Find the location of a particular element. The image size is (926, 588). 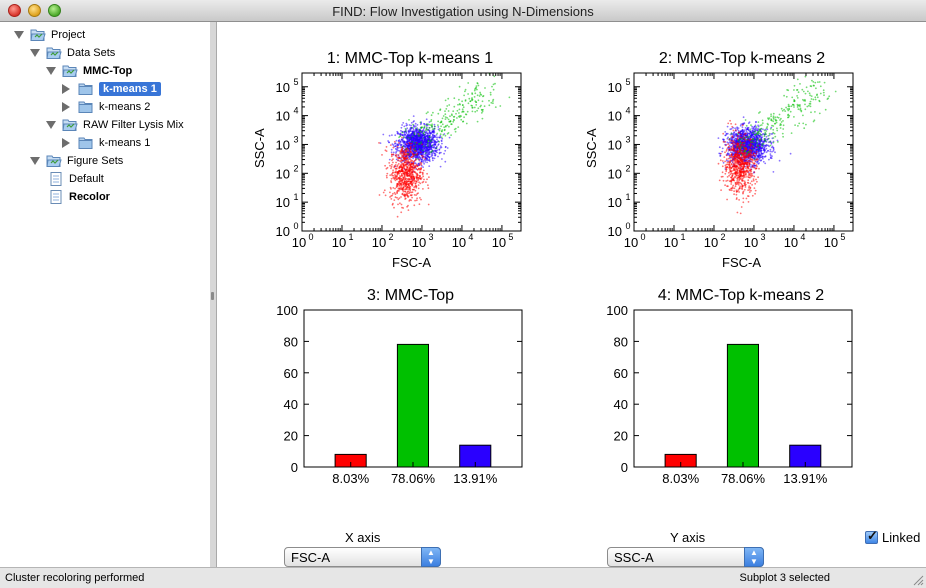

tree-item-raw-filter-lysis-mix: RAW Filter Lysis Mix is located at coordinates (115, 125).